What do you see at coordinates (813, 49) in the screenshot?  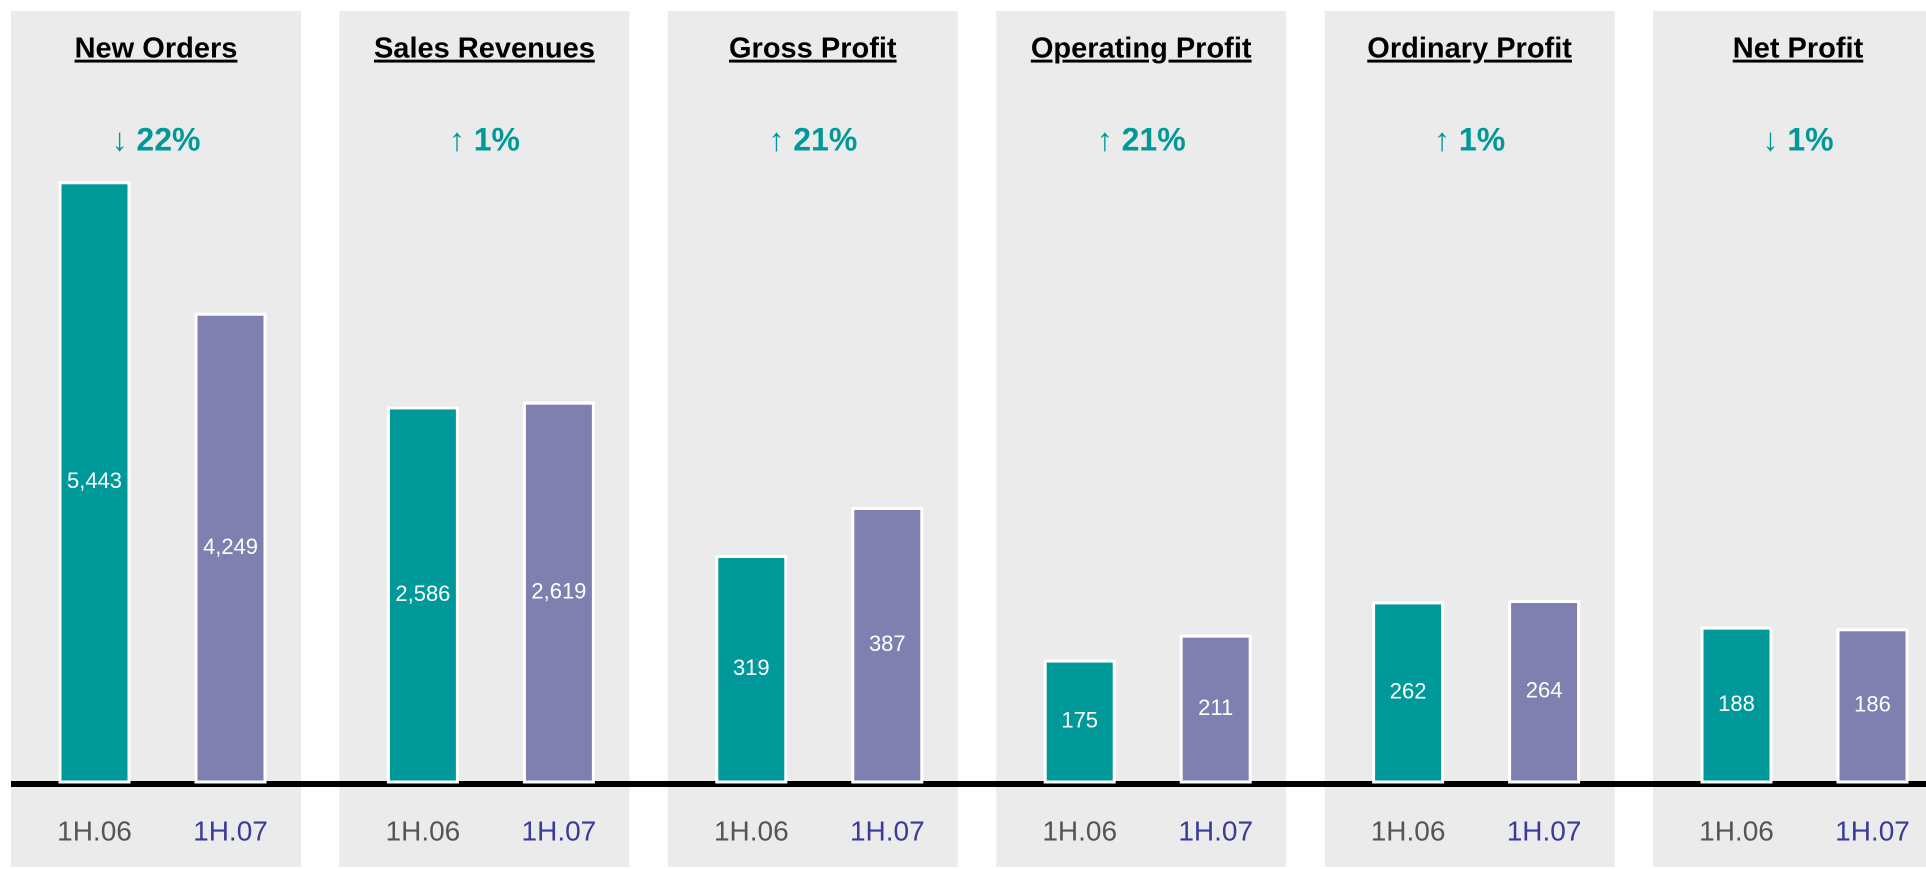 I see `panel-title: Gross Profit` at bounding box center [813, 49].